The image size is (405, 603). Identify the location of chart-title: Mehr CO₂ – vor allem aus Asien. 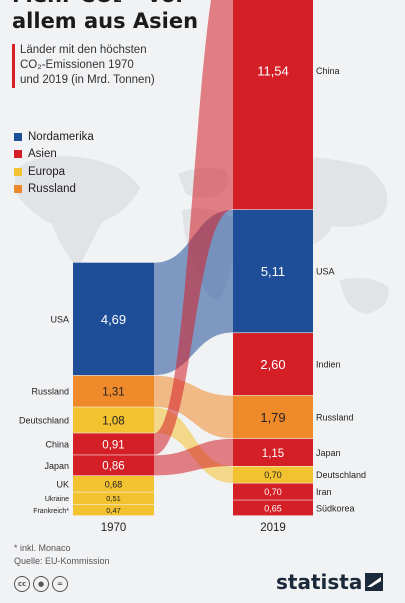
(122, 17).